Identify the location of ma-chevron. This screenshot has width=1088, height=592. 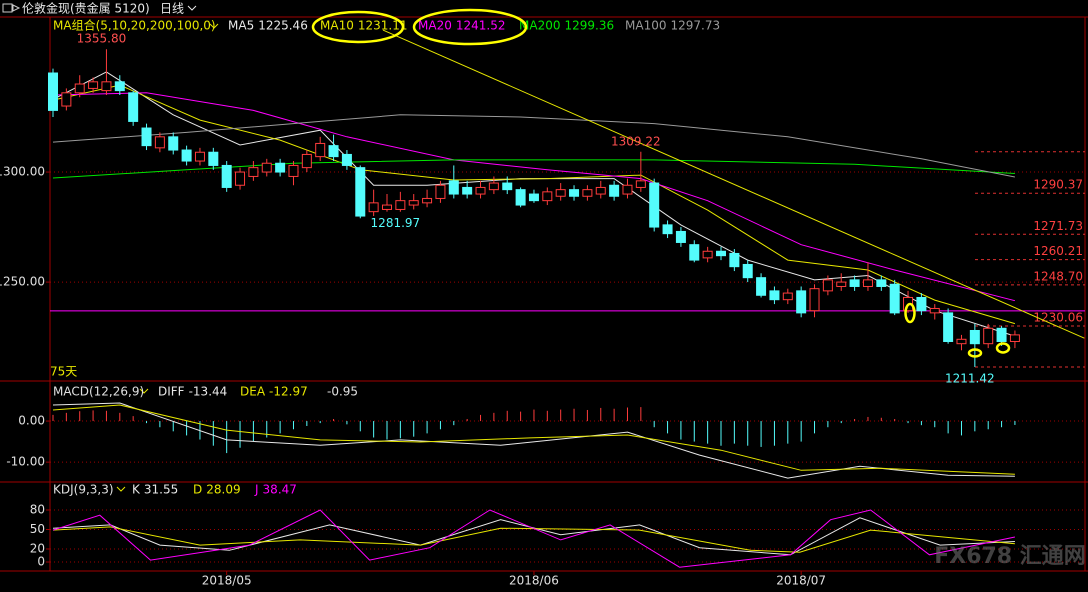
(214, 26).